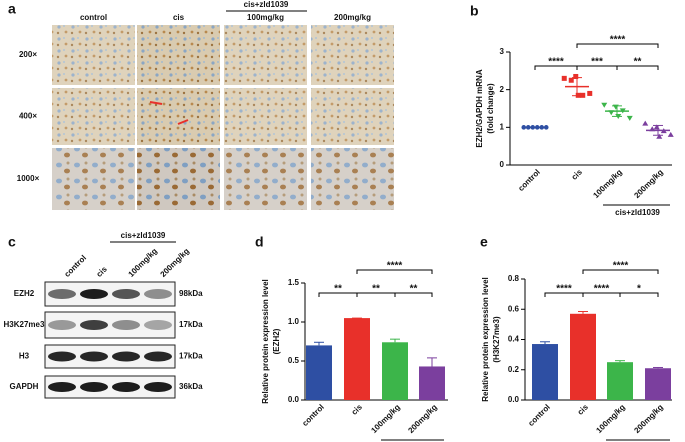 The width and height of the screenshot is (685, 442). What do you see at coordinates (93, 17) in the screenshot?
I see `column-label: control` at bounding box center [93, 17].